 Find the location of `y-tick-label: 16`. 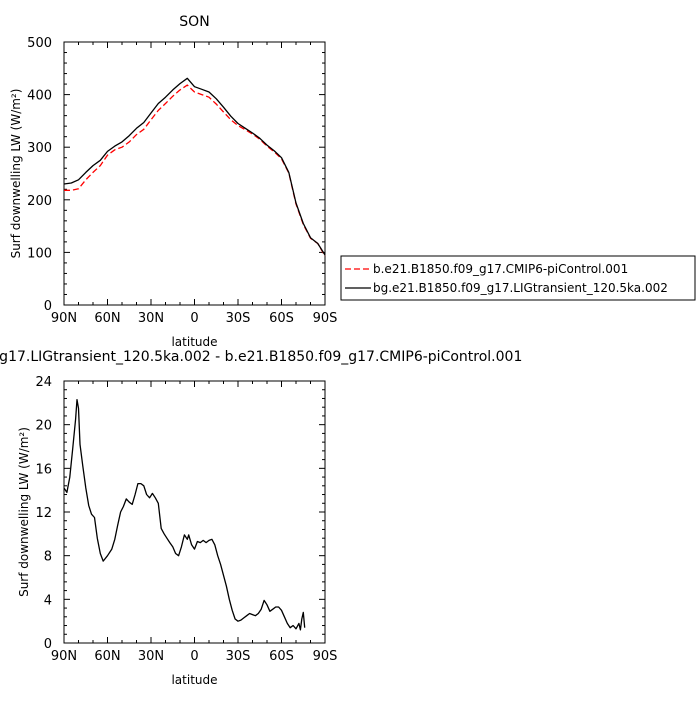

y-tick-label: 16 is located at coordinates (43, 469).